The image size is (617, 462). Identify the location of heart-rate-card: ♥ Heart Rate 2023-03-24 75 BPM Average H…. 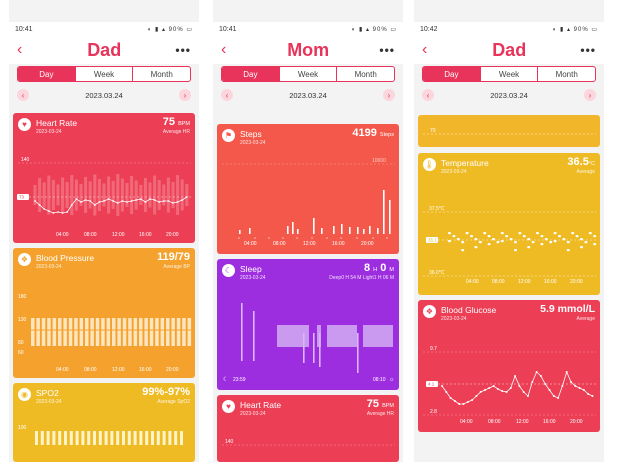
(104, 178).